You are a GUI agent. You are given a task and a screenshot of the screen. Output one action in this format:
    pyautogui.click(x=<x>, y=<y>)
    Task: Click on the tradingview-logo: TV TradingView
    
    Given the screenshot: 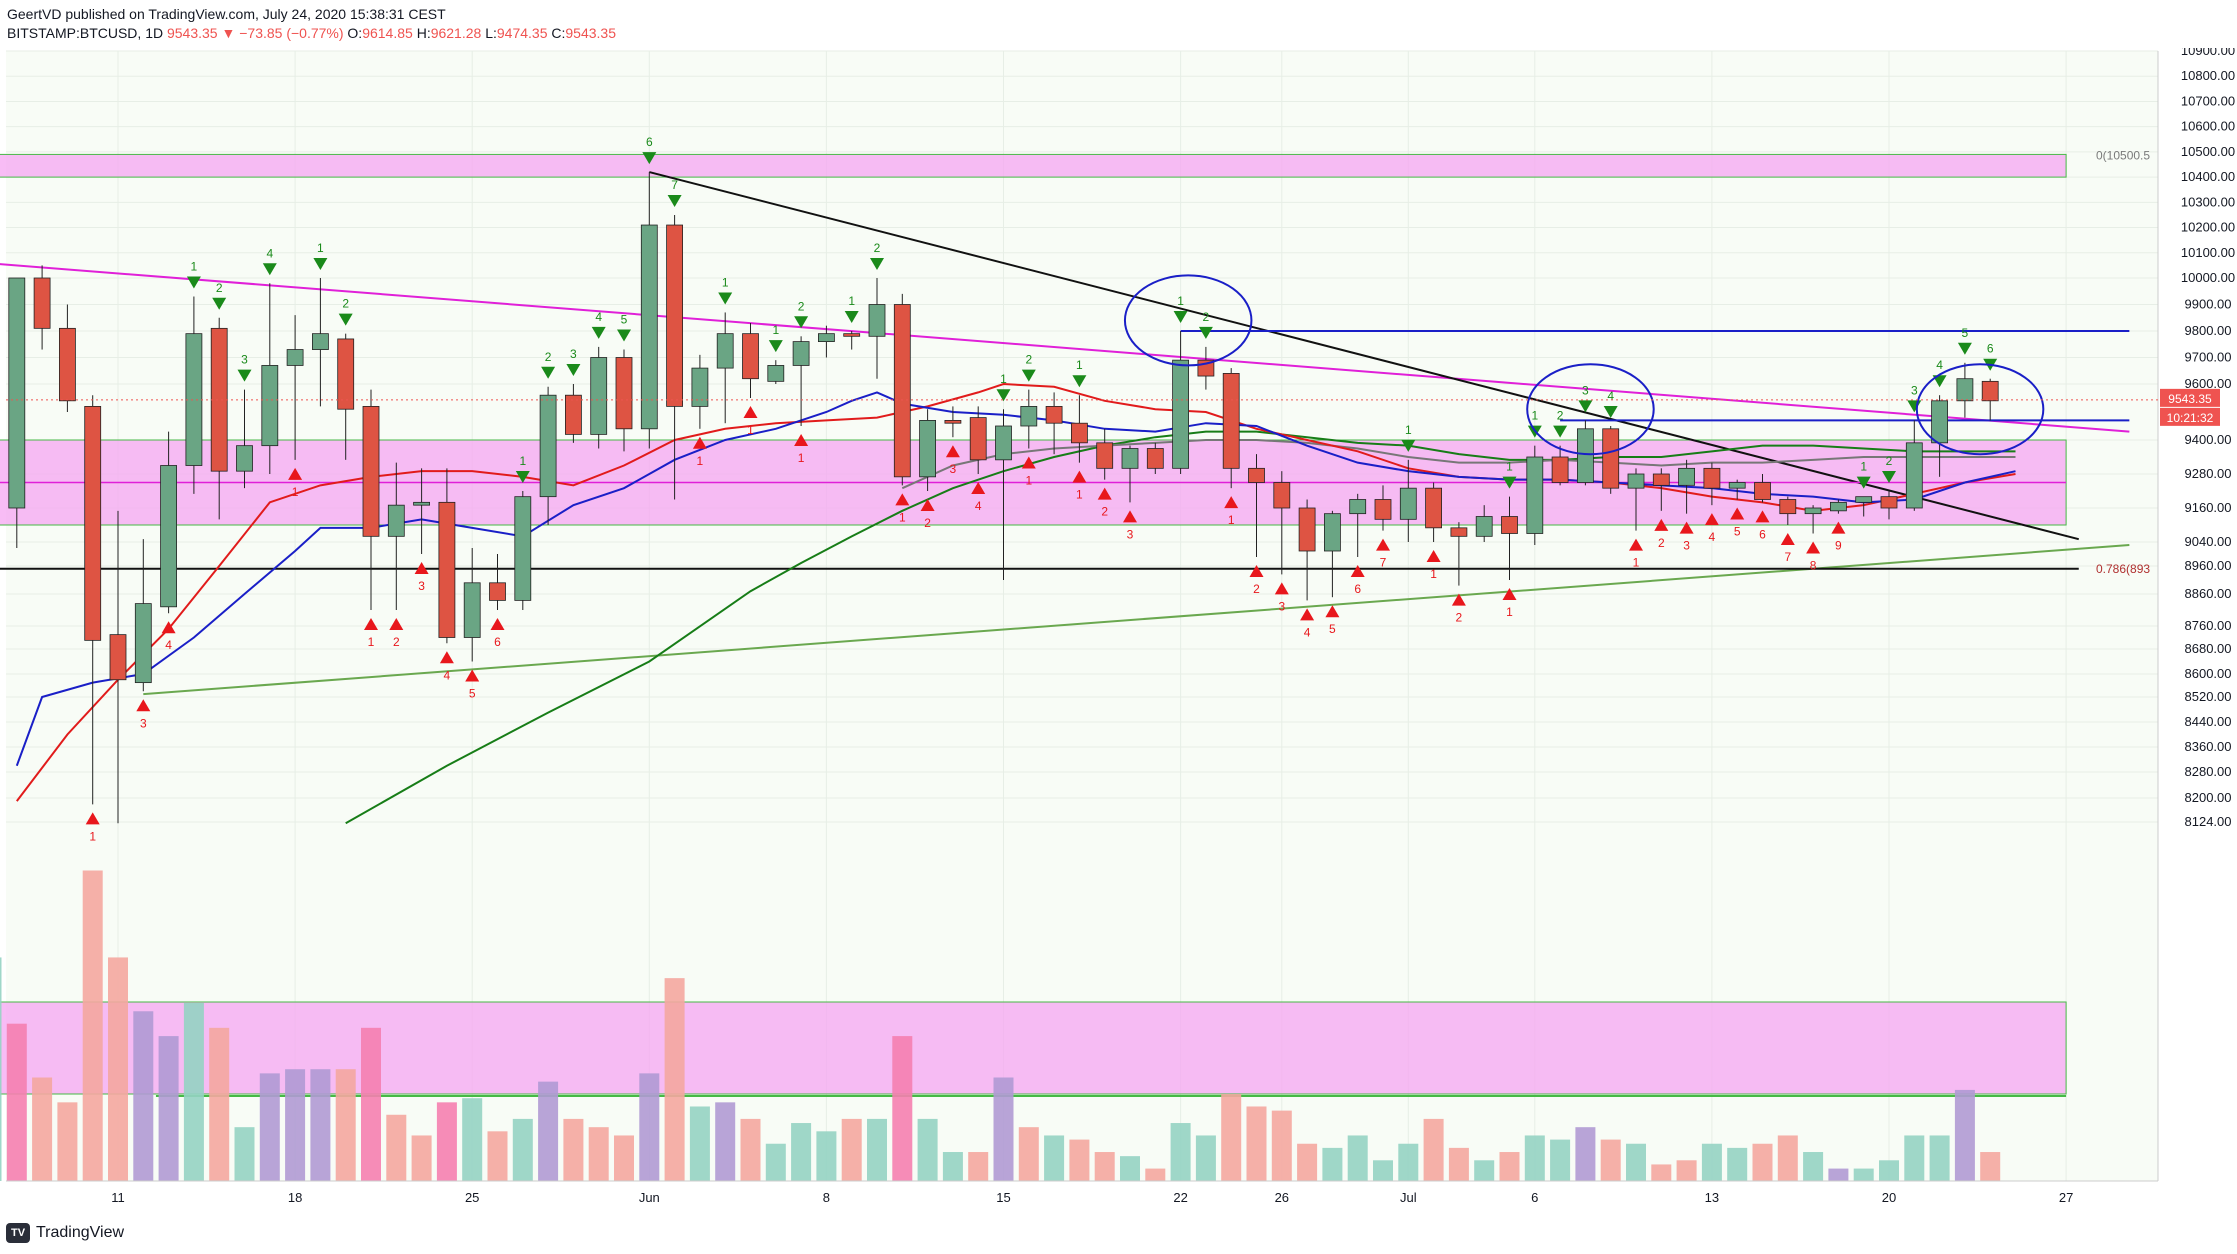 What is the action you would take?
    pyautogui.click(x=65, y=1233)
    